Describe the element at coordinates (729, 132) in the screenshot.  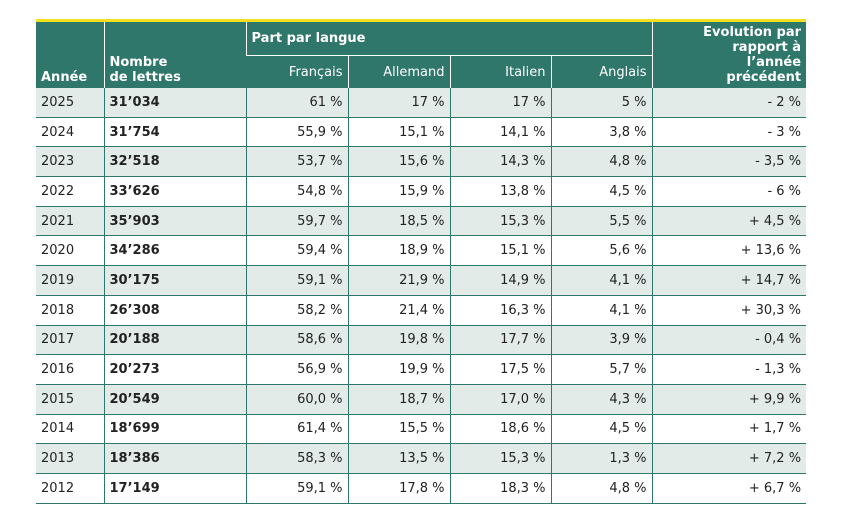
I see `table-cell: - 3 %` at that location.